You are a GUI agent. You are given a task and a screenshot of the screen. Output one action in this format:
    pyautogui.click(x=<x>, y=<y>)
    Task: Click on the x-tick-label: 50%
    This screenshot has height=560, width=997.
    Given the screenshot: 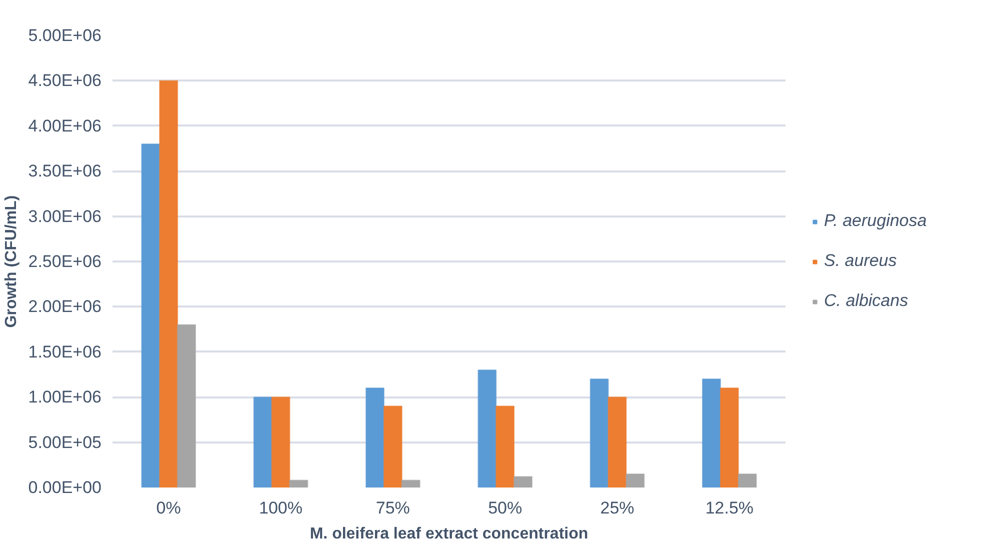 What is the action you would take?
    pyautogui.click(x=505, y=508)
    